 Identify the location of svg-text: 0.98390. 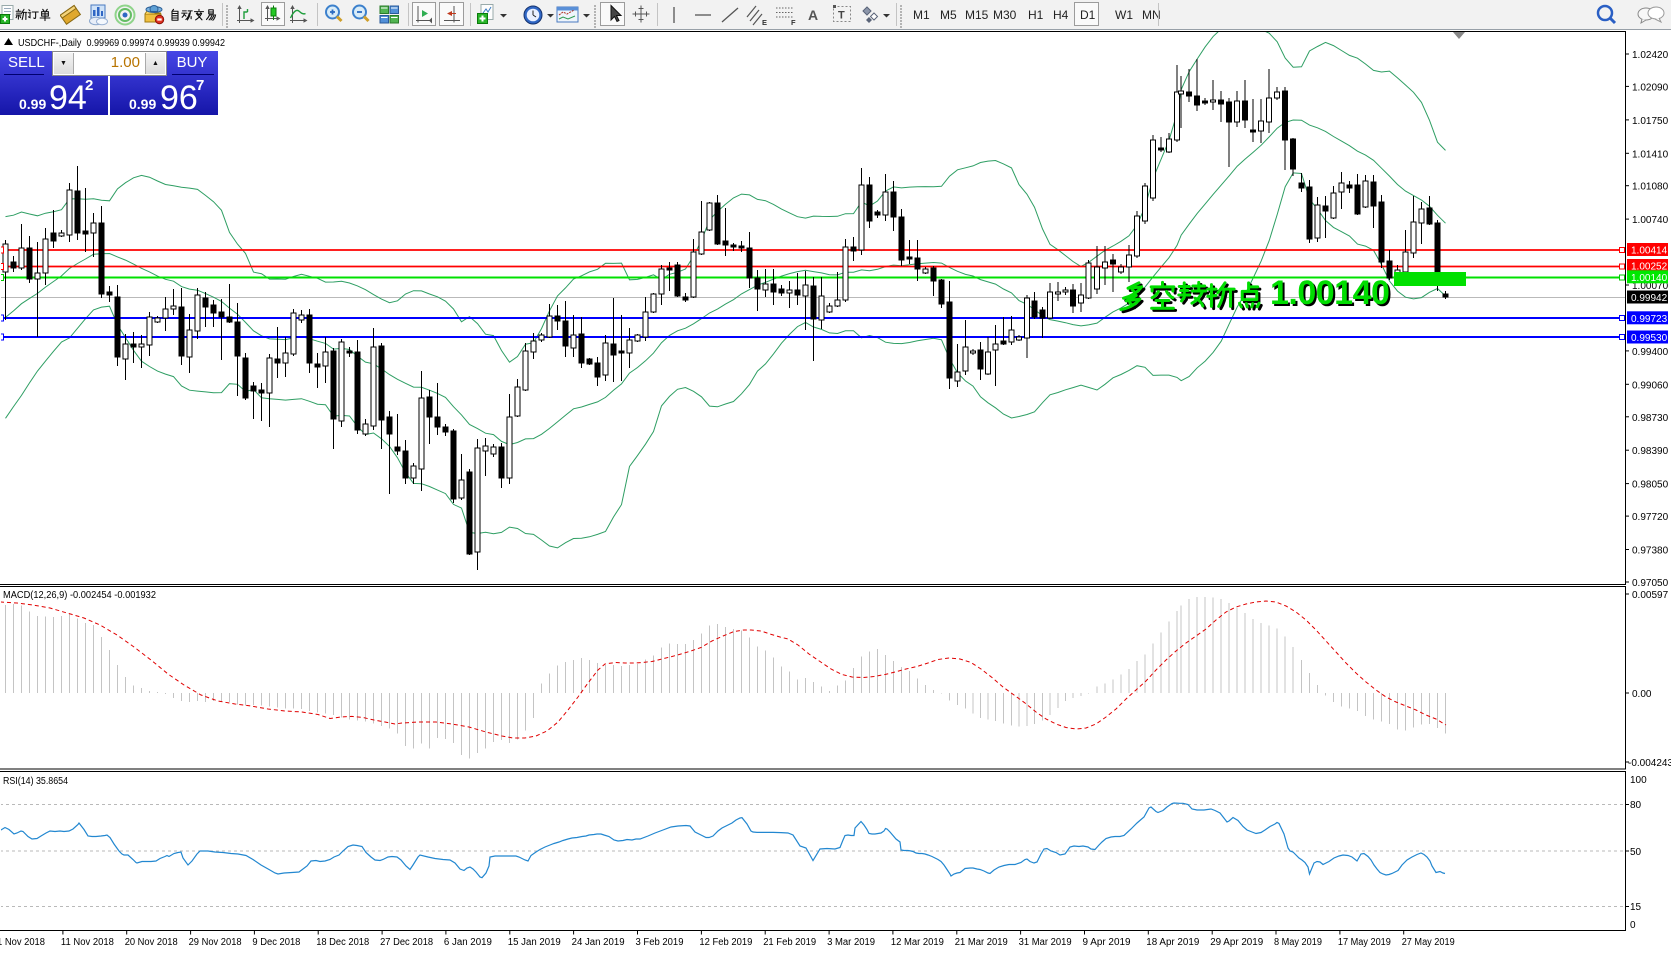
(1650, 451).